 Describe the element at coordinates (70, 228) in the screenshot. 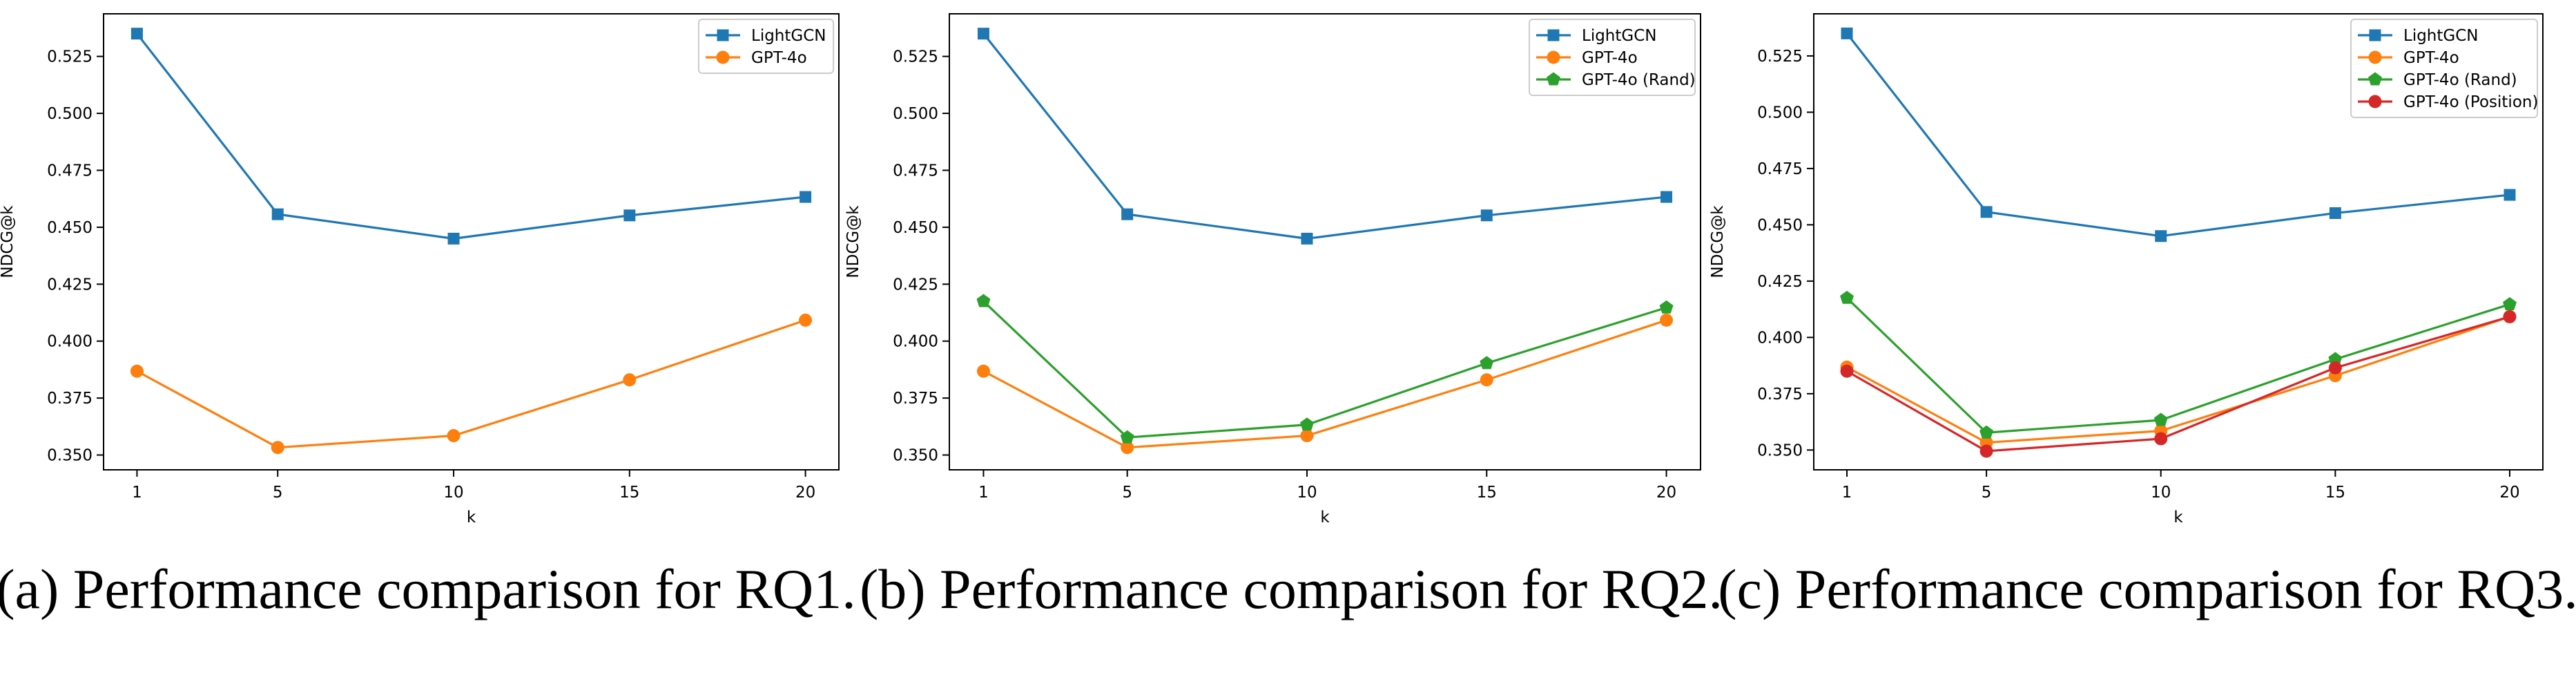

I see `y-tick-label: 0.450` at that location.